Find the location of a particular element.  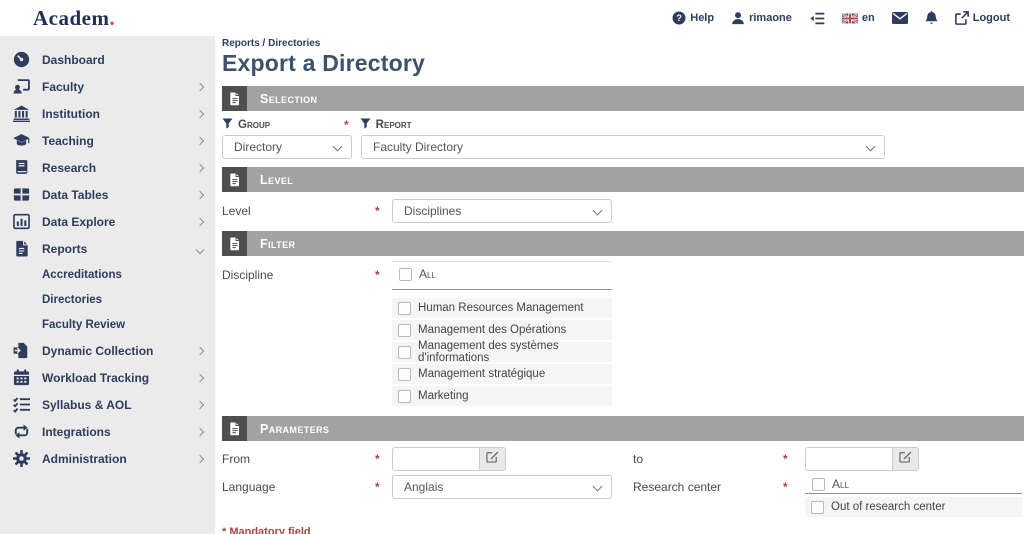

bell-icon is located at coordinates (931, 18).